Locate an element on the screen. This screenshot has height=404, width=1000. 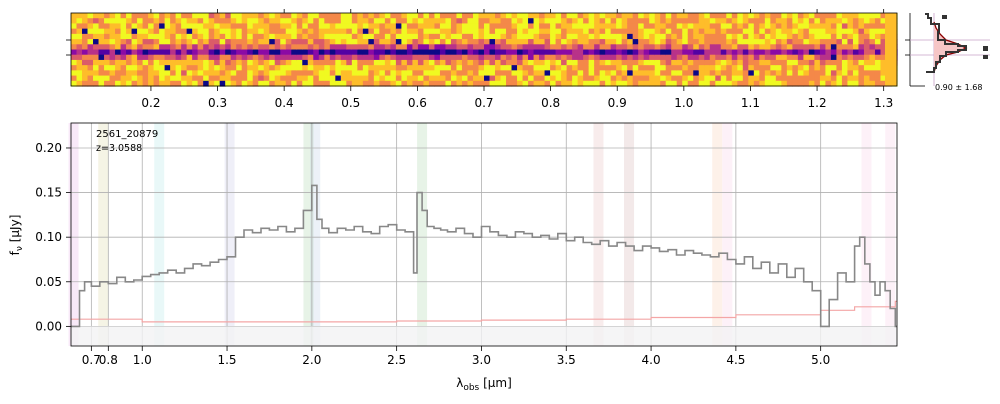
heatmap-edge is located at coordinates (891, 49).